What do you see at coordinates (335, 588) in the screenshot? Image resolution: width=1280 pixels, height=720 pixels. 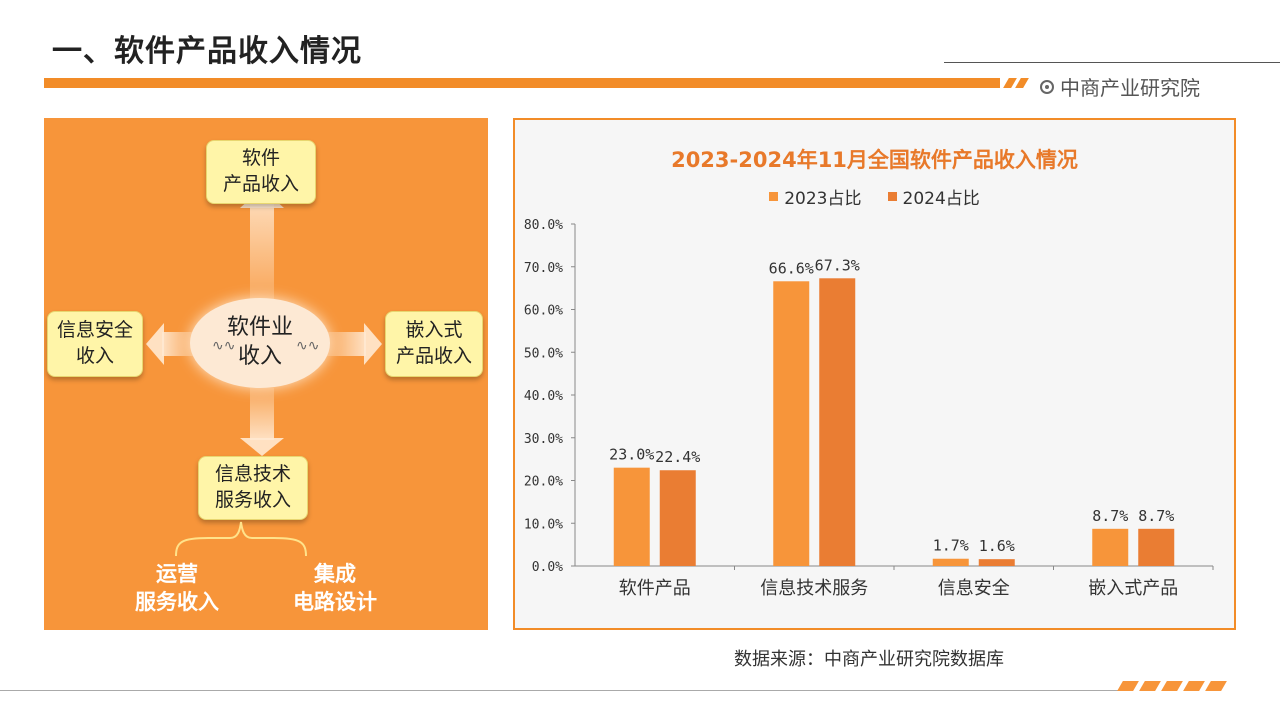 I see `sub-node-ic-design: 集成 电路设计` at bounding box center [335, 588].